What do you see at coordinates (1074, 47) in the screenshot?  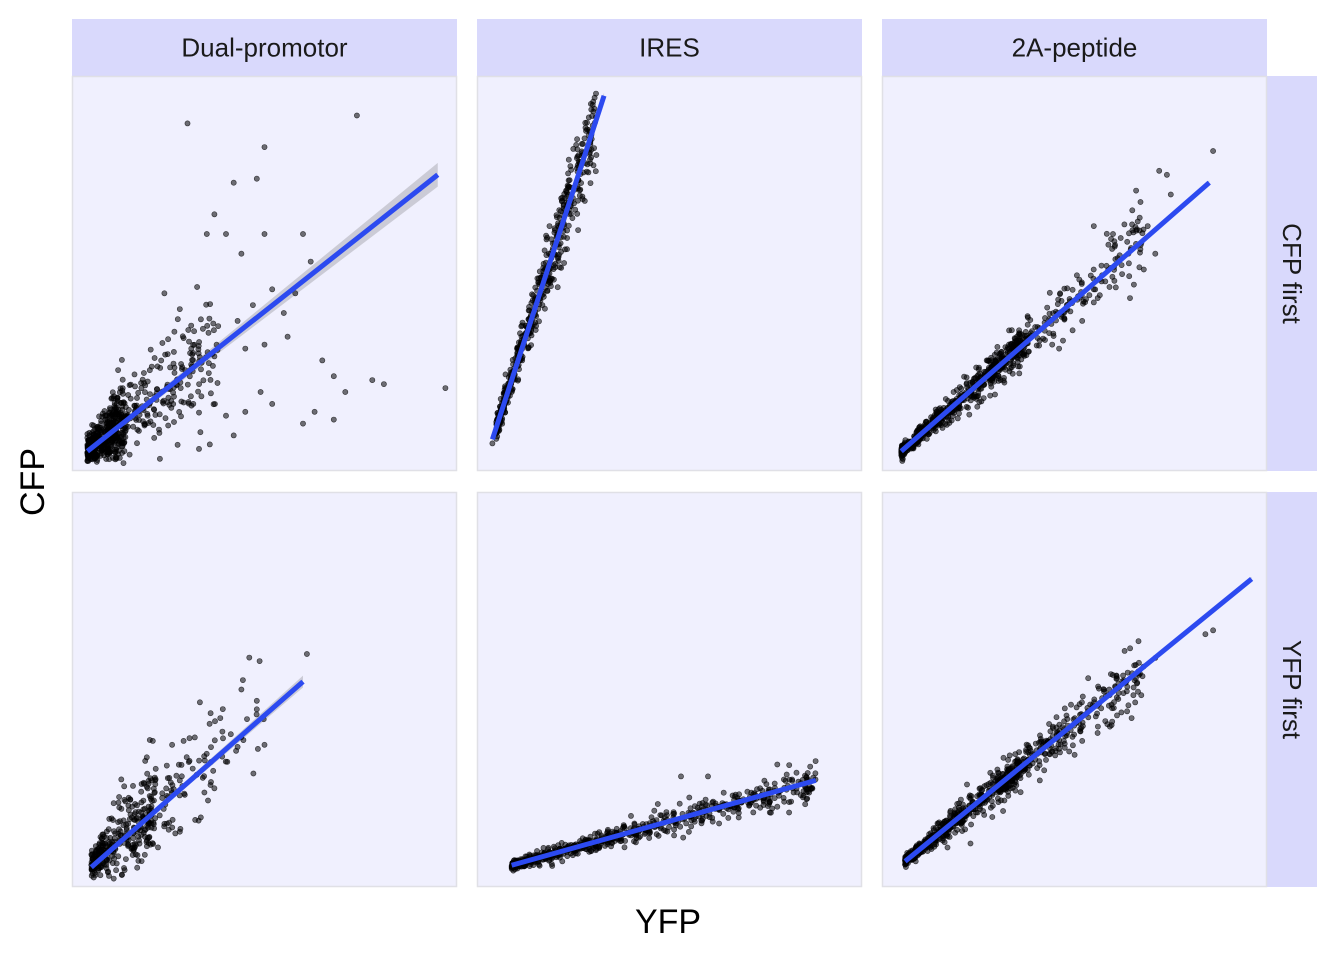 I see `strip-2a-peptide: 2A-peptide` at bounding box center [1074, 47].